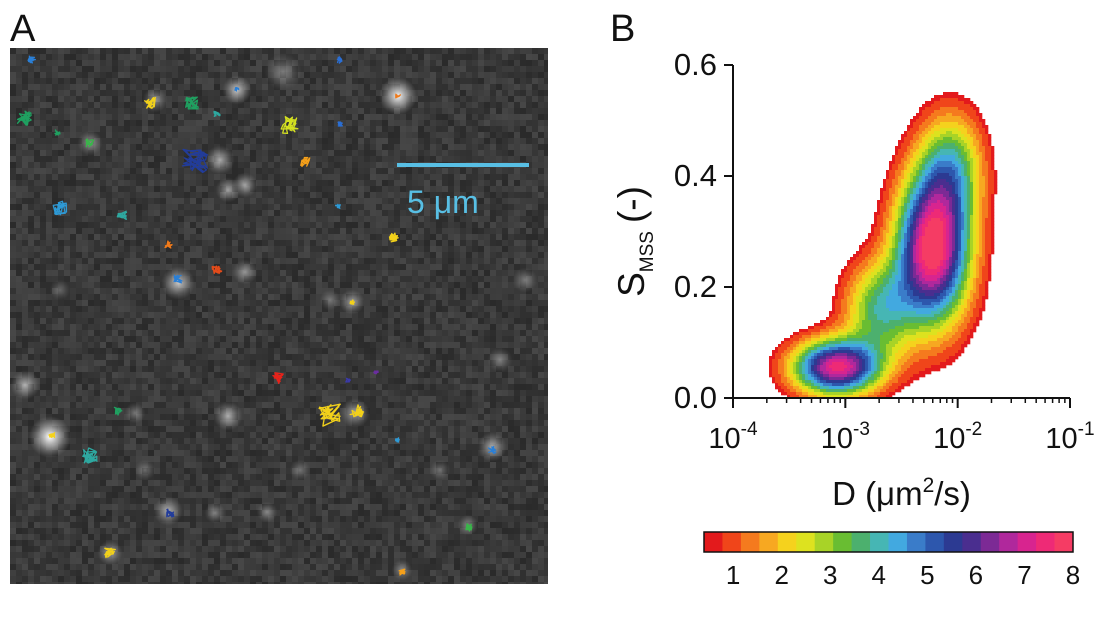  What do you see at coordinates (901, 493) in the screenshot?
I see `x-axis-label: D (μm2/s)` at bounding box center [901, 493].